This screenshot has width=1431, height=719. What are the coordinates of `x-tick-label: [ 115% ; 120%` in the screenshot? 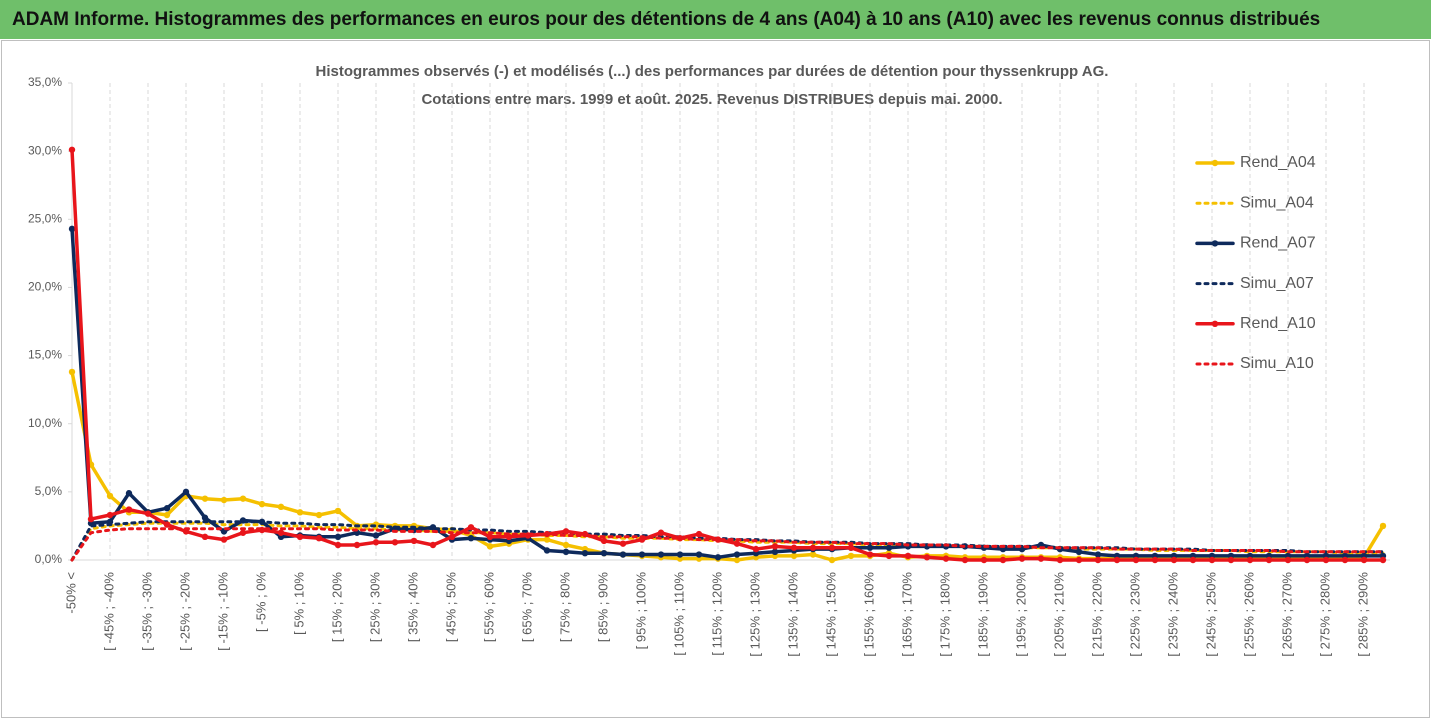 It's located at (716, 614).